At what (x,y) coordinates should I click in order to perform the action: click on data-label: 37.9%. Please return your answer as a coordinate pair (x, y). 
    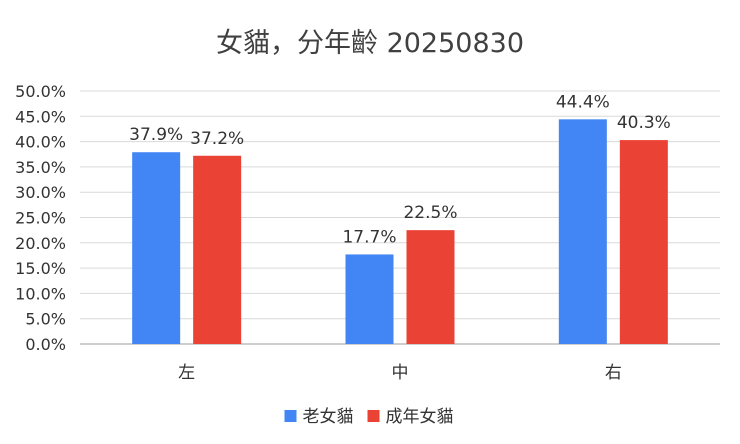
    Looking at the image, I should click on (156, 135).